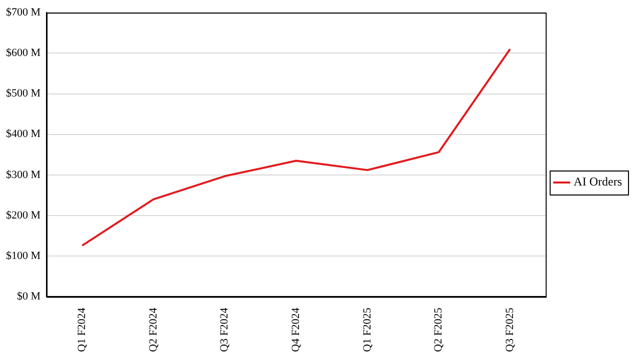  What do you see at coordinates (598, 181) in the screenshot?
I see `legend-label: AI Orders` at bounding box center [598, 181].